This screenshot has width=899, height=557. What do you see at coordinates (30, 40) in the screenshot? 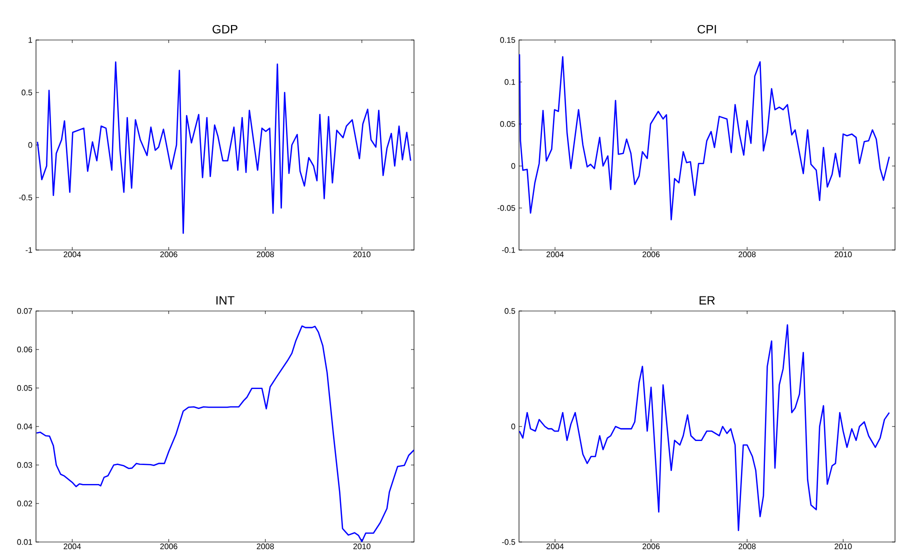
I see `y-tick-label: 1` at bounding box center [30, 40].